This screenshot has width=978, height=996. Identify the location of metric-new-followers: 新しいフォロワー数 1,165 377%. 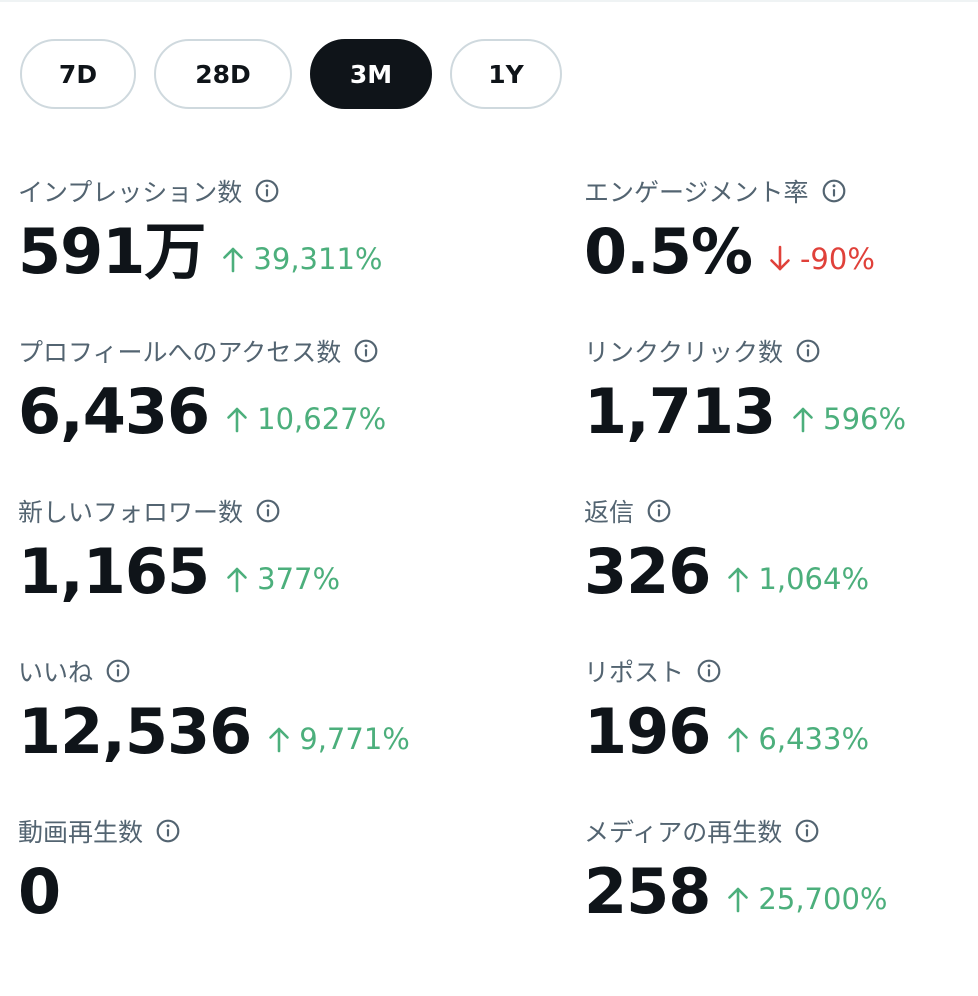
(213, 550).